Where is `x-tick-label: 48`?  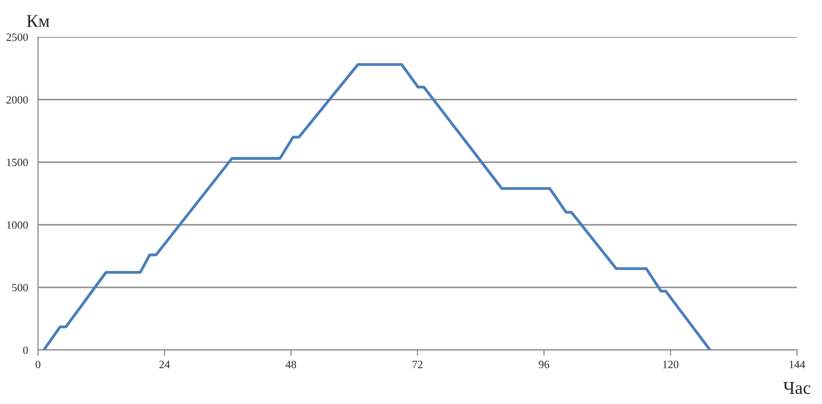 x-tick-label: 48 is located at coordinates (291, 364).